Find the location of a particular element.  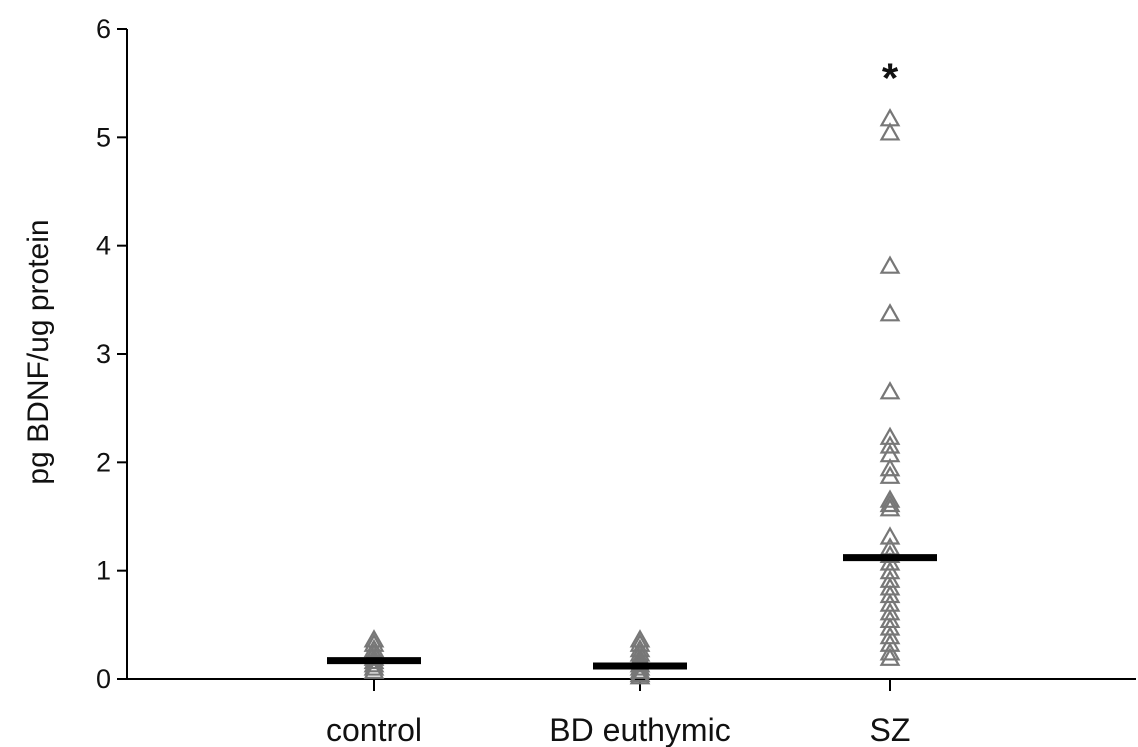

significance-asterisk: * is located at coordinates (890, 77).